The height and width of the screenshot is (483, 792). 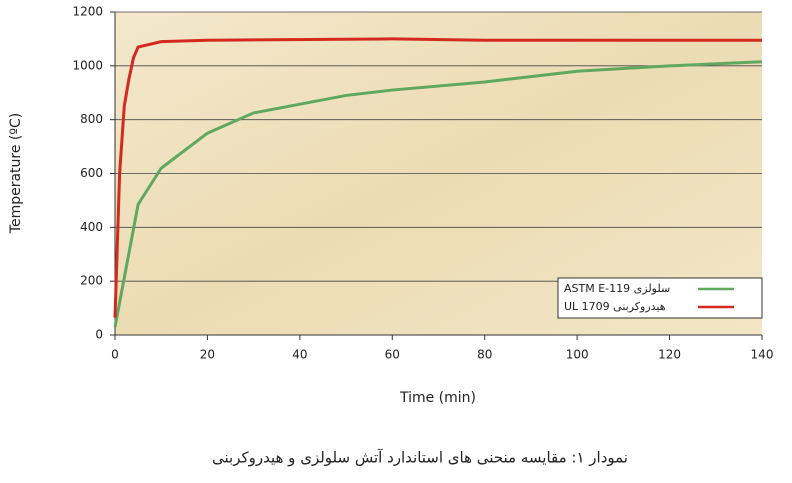 I want to click on legend-label: UL 1709 هیدروکربنی, so click(x=615, y=306).